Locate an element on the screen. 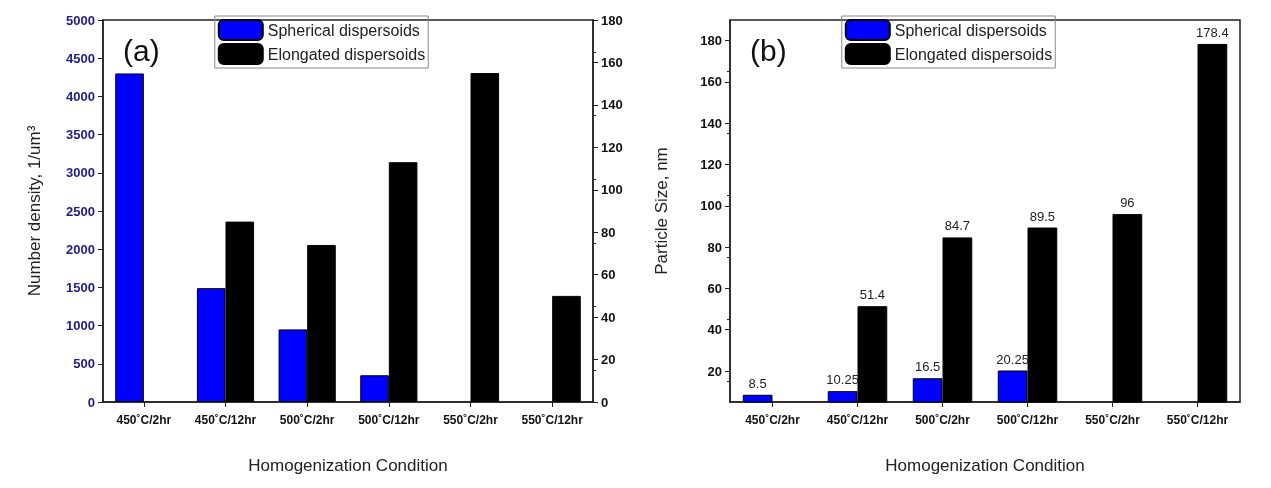 The image size is (1271, 488). y2-tick-label: 20 is located at coordinates (608, 360).